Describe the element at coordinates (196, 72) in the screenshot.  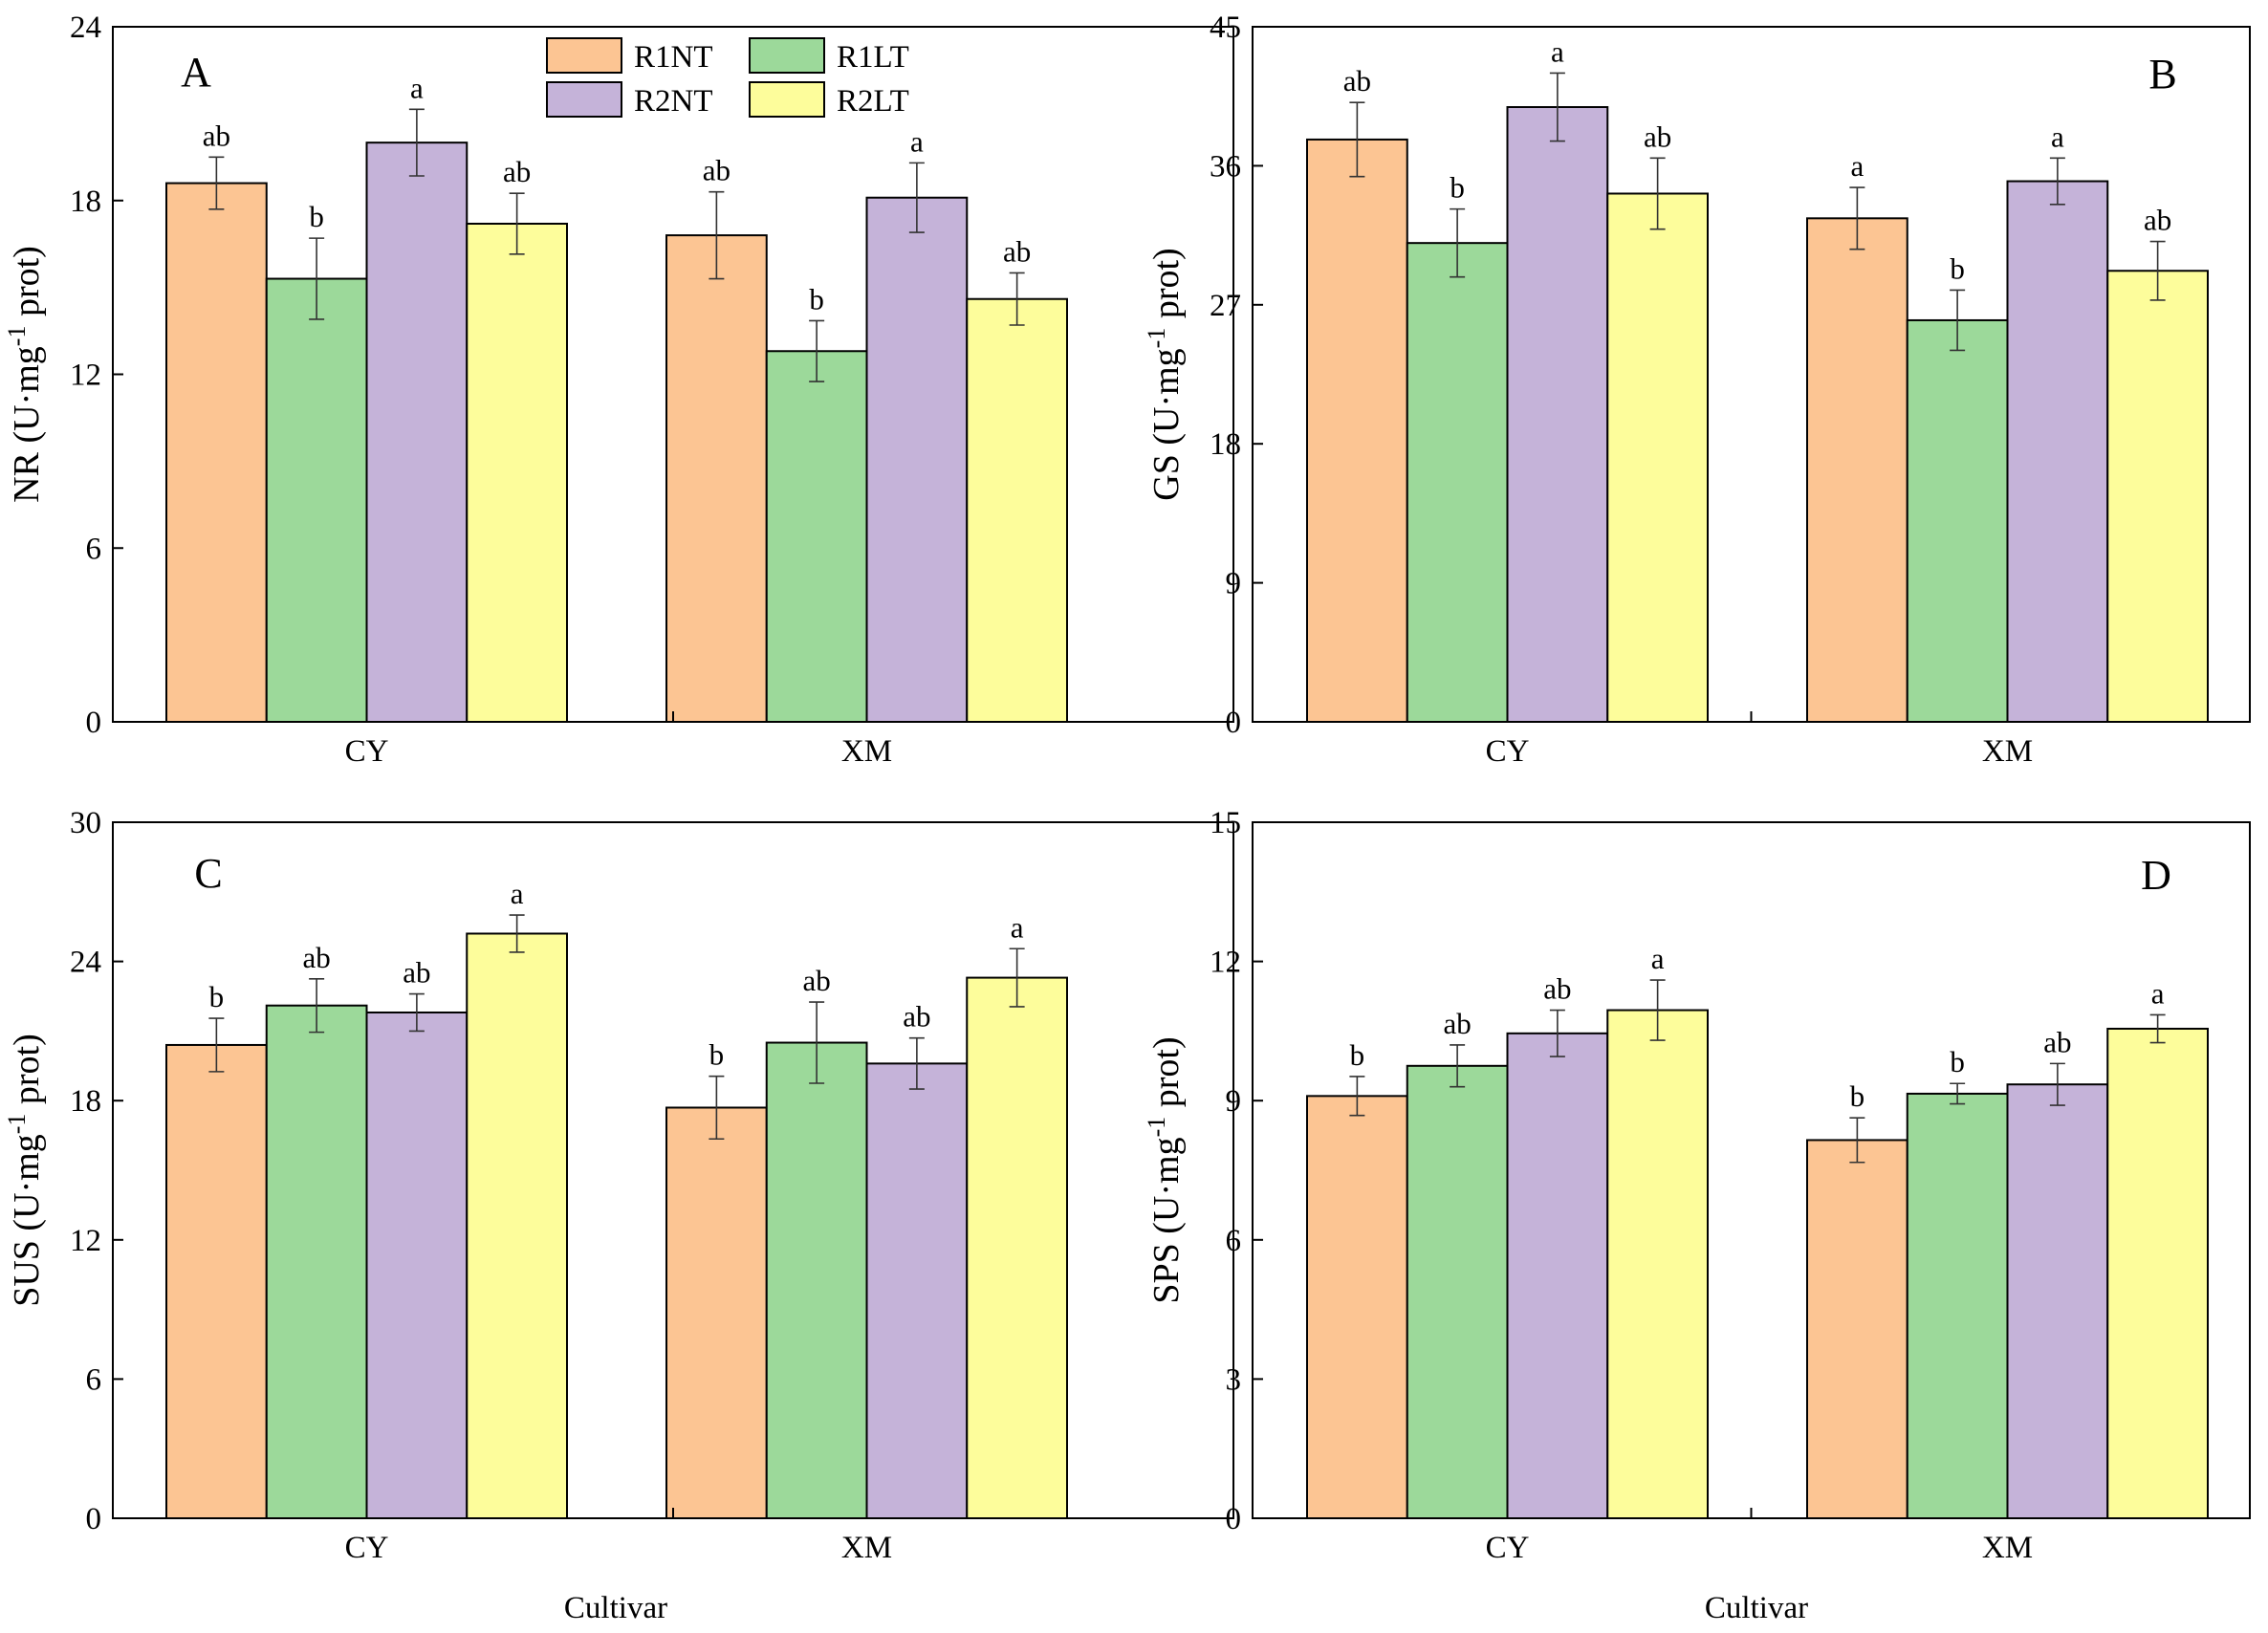
I see `panel-letter: A` at that location.